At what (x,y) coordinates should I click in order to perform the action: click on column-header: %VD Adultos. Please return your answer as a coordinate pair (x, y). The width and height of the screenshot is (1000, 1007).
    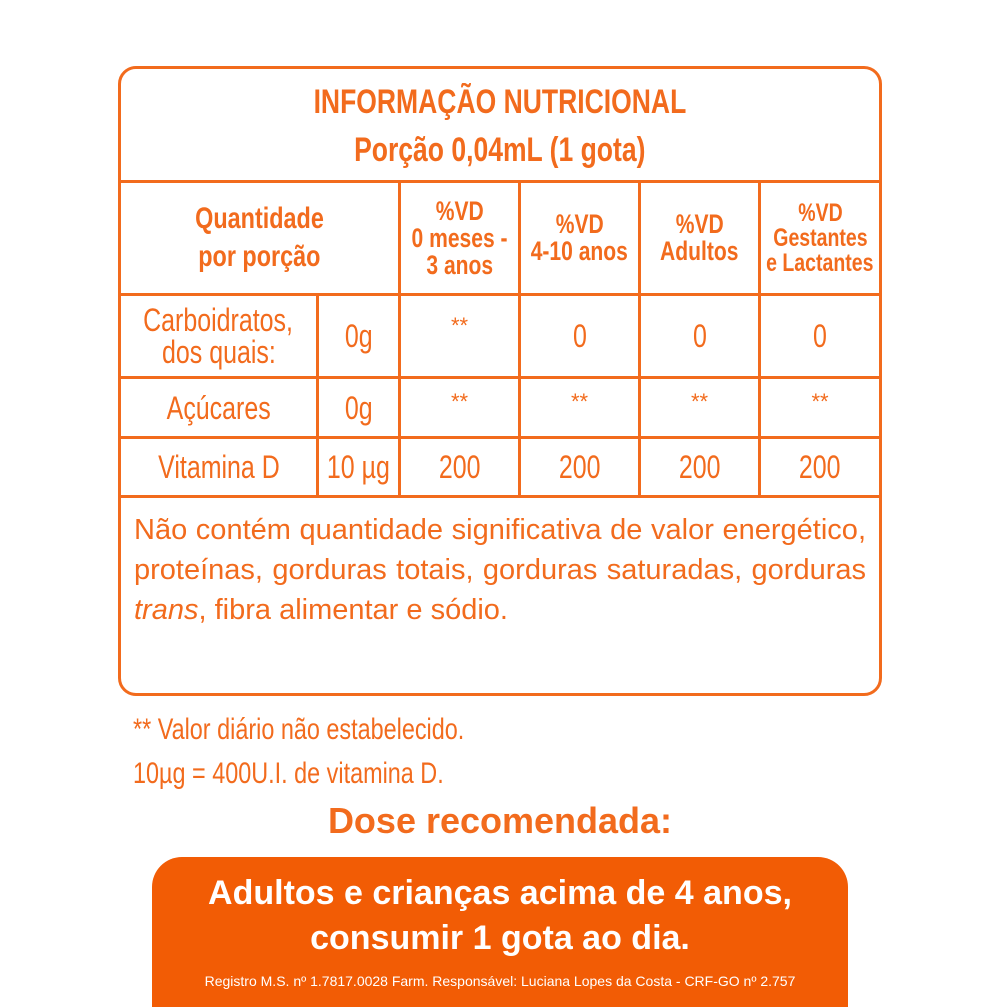
    Looking at the image, I should click on (699, 237).